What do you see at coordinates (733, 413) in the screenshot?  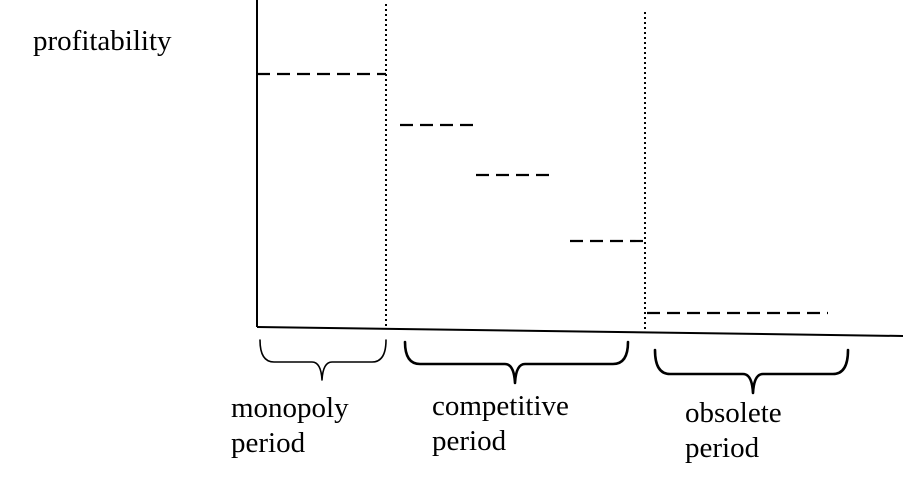 I see `obsolete-period-label-line1: obsolete` at bounding box center [733, 413].